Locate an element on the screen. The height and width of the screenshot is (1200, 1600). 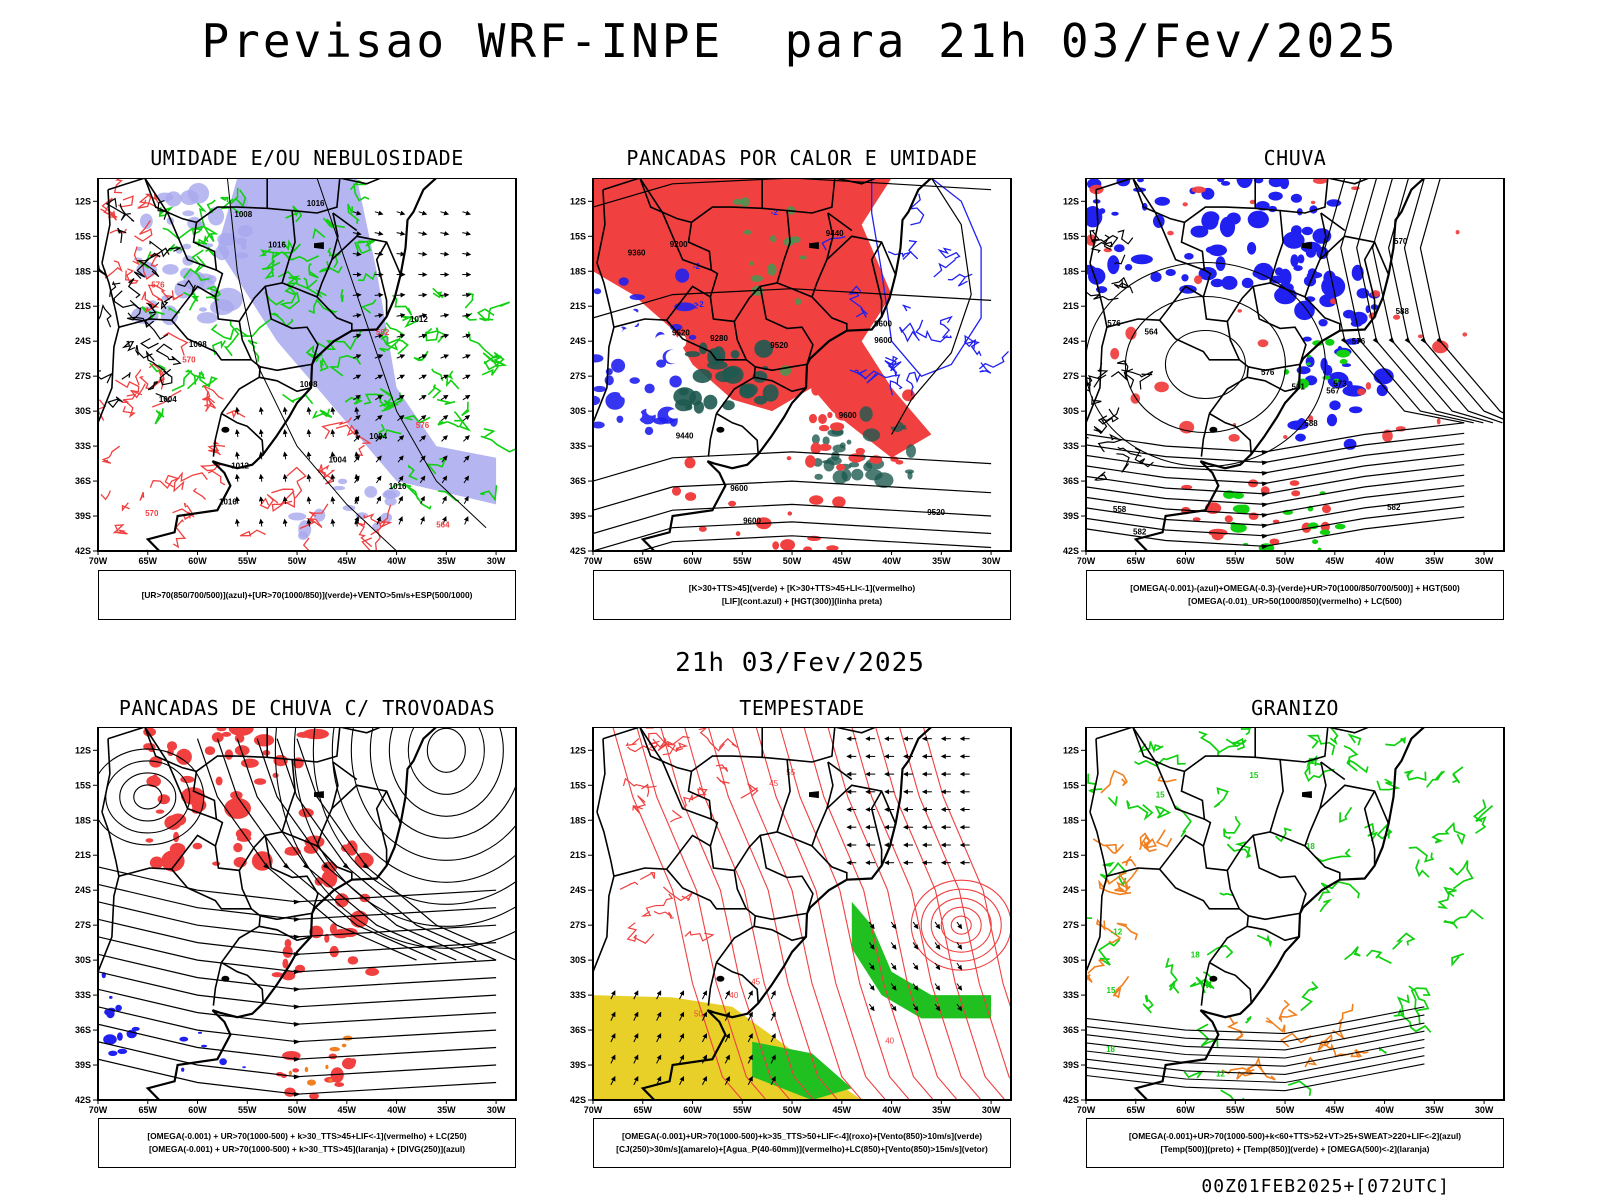
contour-label: 1016 is located at coordinates (277, 245).